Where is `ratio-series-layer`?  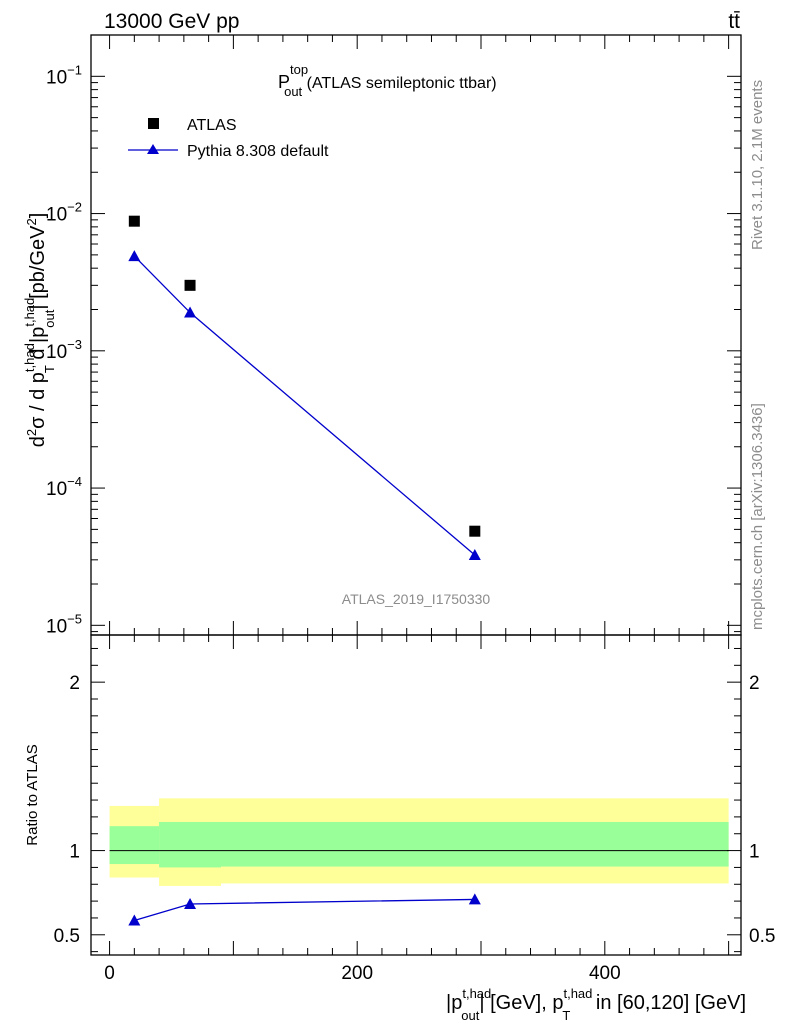
ratio-series-layer is located at coordinates (304, 909).